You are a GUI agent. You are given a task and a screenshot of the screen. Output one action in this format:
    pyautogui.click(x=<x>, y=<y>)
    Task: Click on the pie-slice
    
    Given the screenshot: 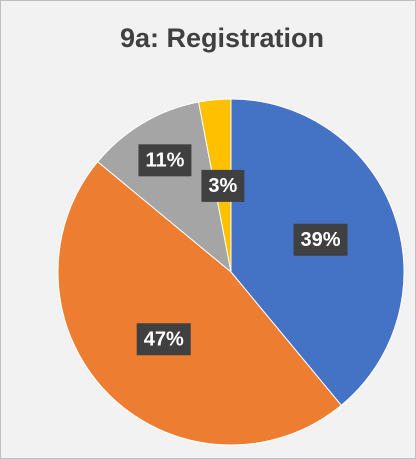 What is the action you would take?
    pyautogui.click(x=164, y=187)
    